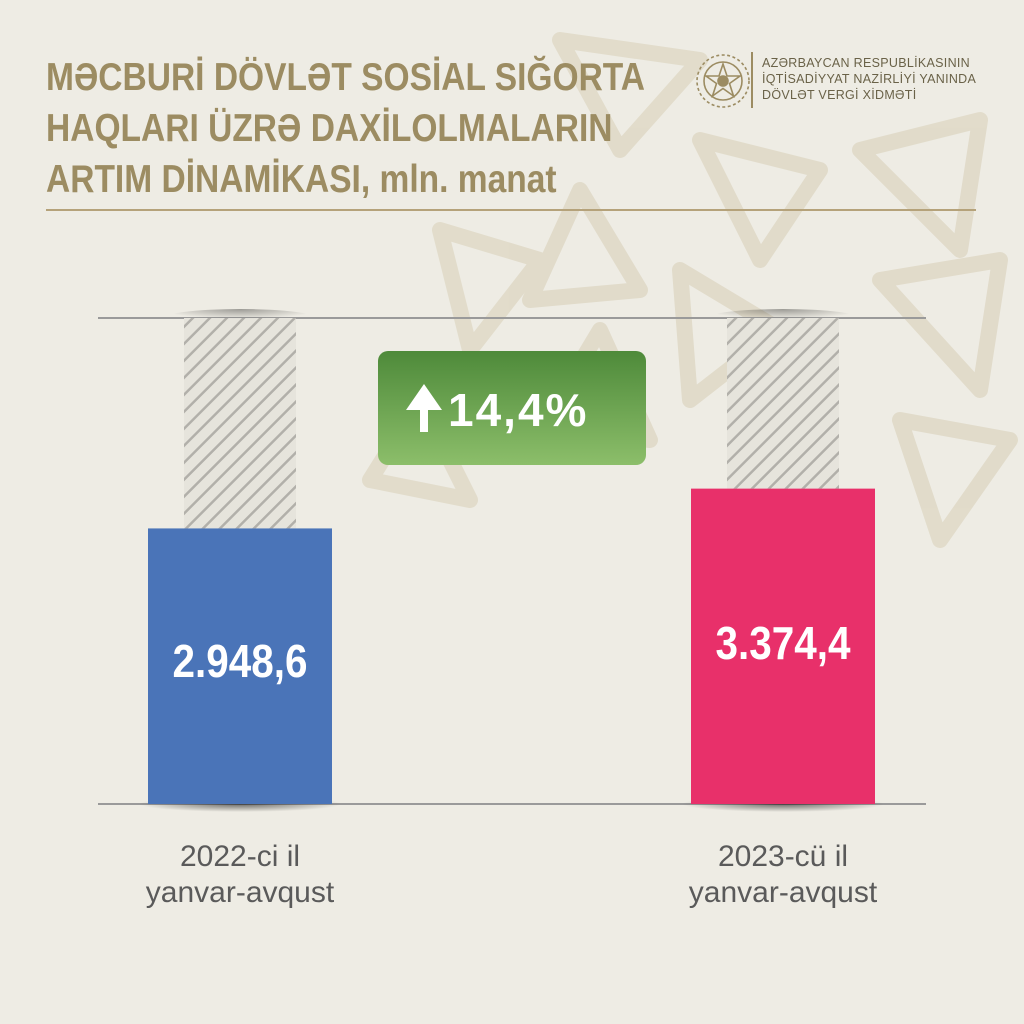 This screenshot has height=1024, width=1024. I want to click on bar-2022, so click(240, 666).